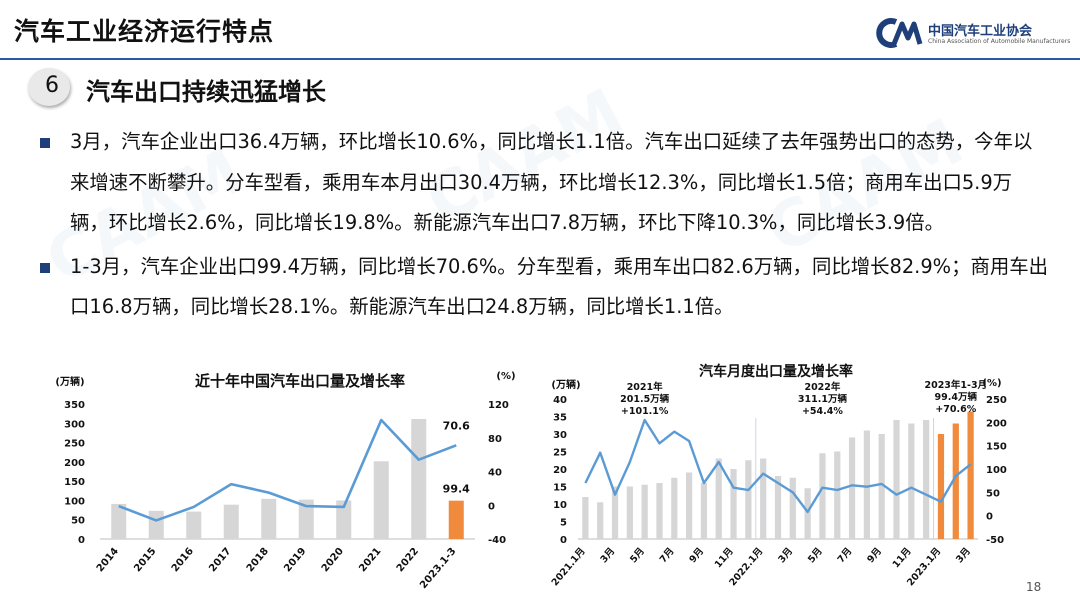 Image resolution: width=1080 pixels, height=607 pixels. I want to click on x-tick-label: 2022, so click(408, 560).